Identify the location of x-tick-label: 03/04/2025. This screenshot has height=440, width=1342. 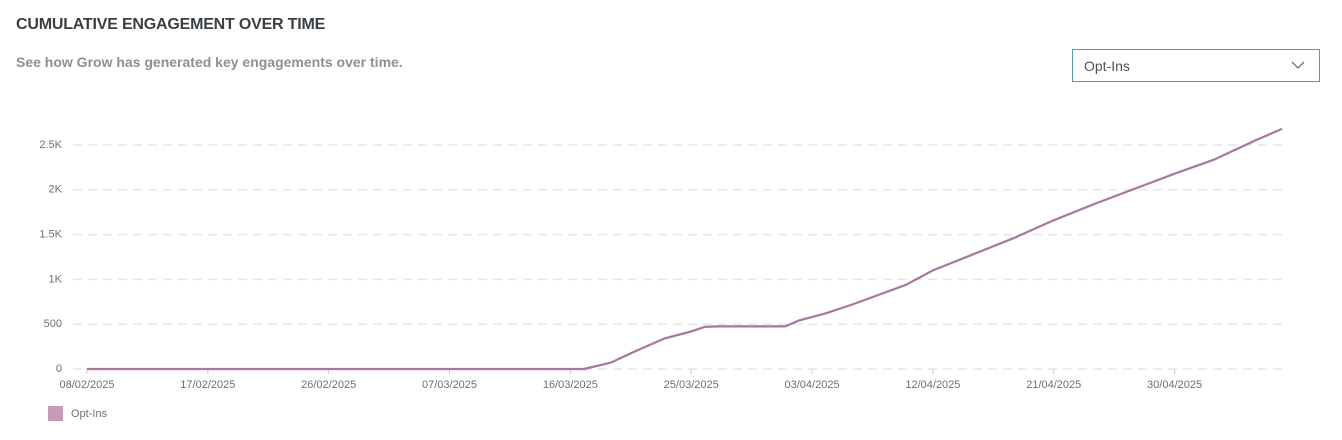
(812, 385).